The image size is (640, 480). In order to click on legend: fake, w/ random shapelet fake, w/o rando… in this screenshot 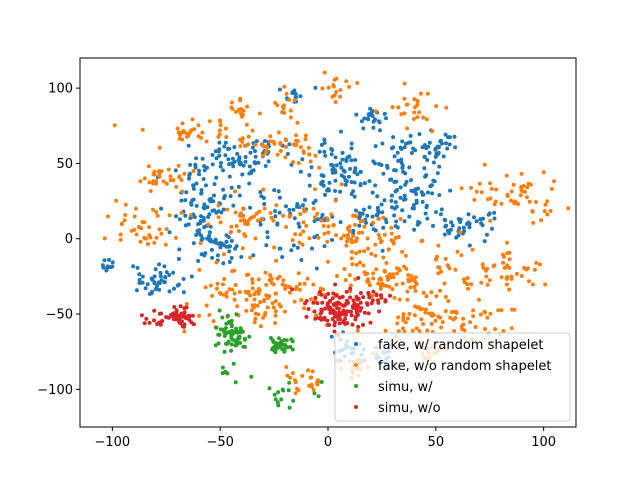, I will do `click(452, 377)`.